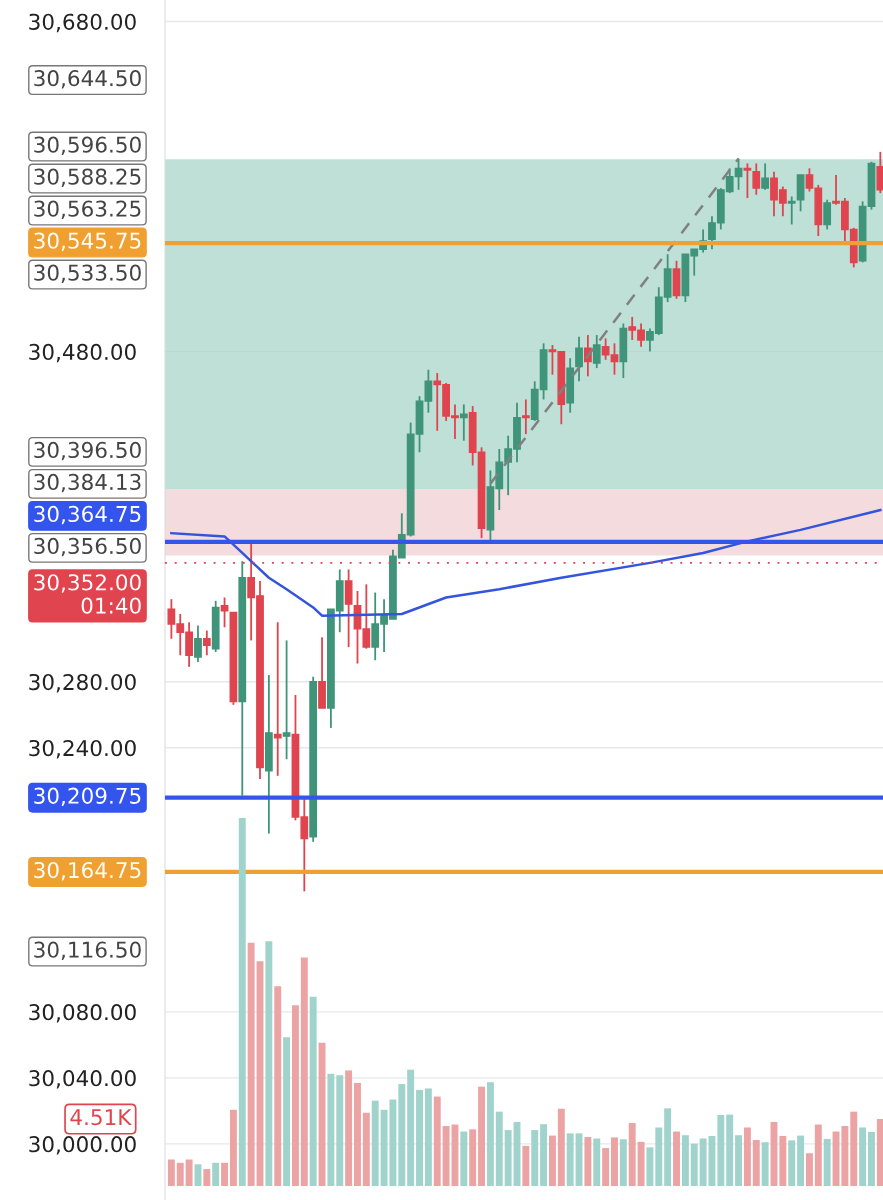 This screenshot has height=1200, width=883. What do you see at coordinates (87, 209) in the screenshot?
I see `text: 30,563.25` at bounding box center [87, 209].